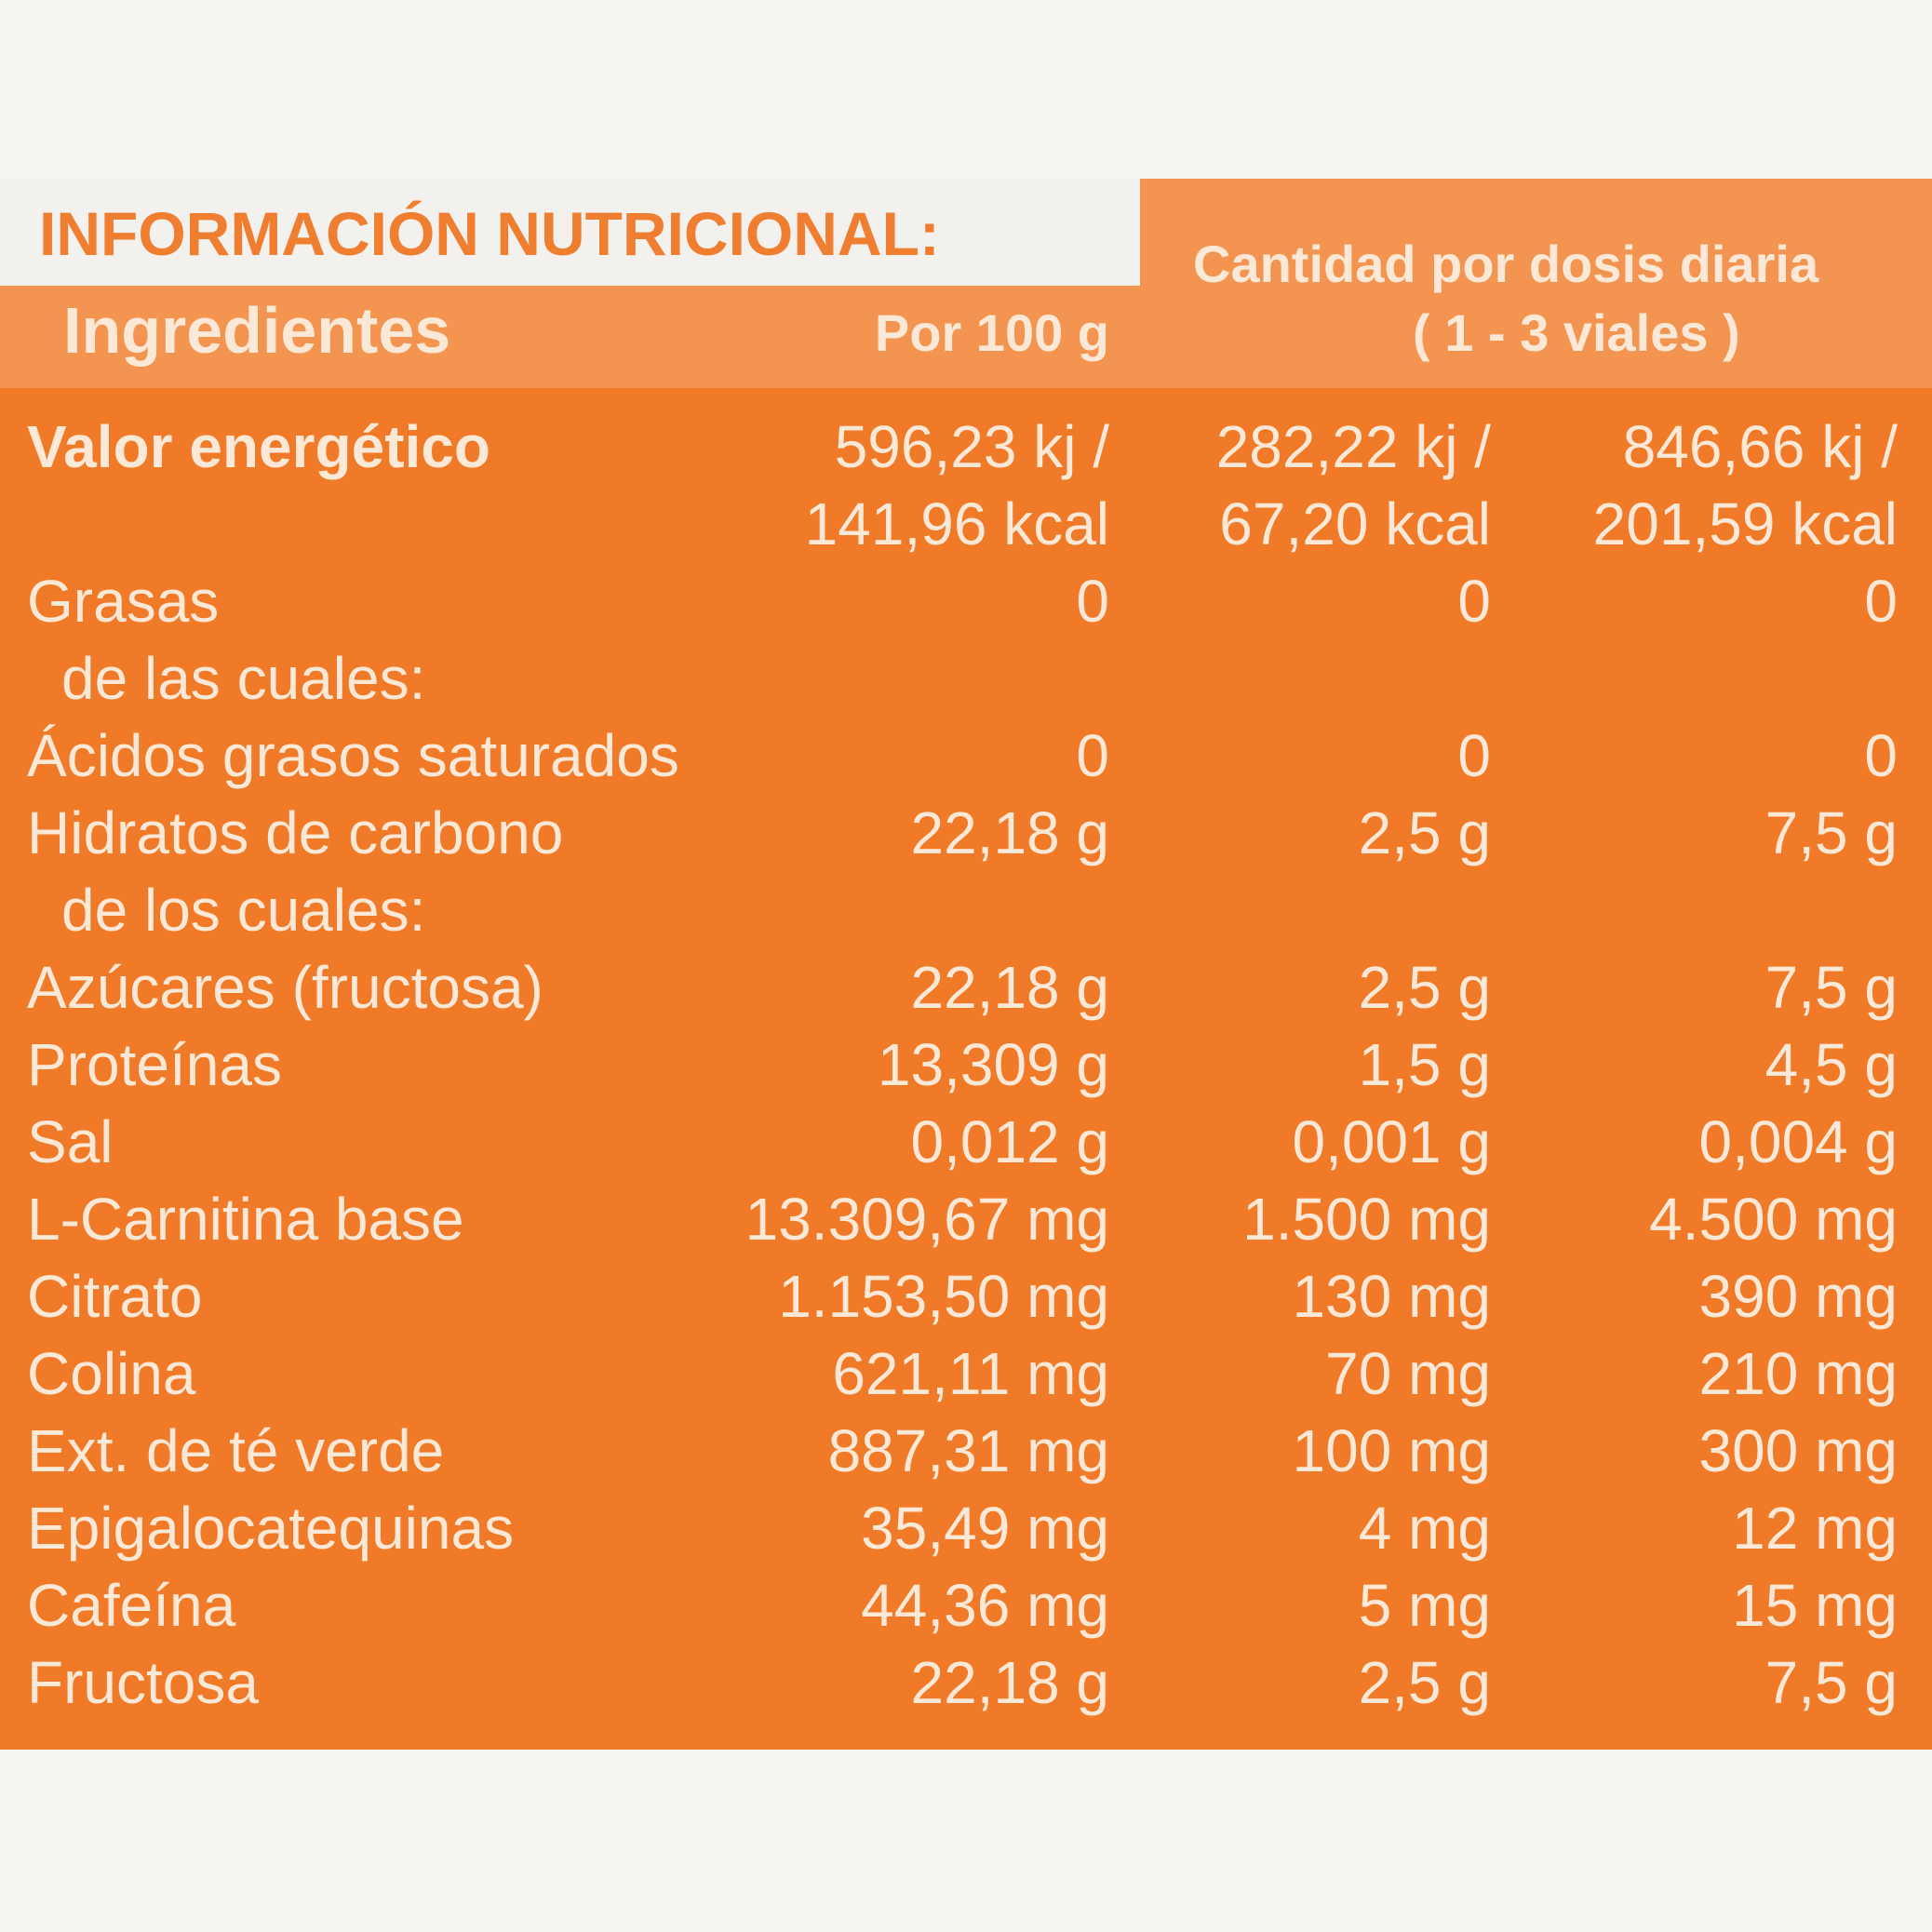 The width and height of the screenshot is (1932, 1932). What do you see at coordinates (70, 1141) in the screenshot?
I see `row-label: Sal` at bounding box center [70, 1141].